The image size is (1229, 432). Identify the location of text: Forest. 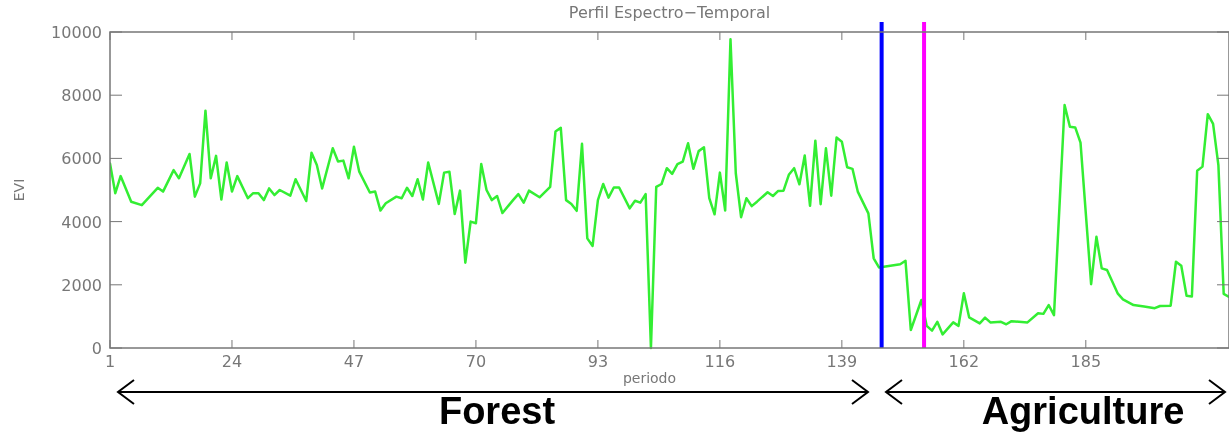
(497, 411).